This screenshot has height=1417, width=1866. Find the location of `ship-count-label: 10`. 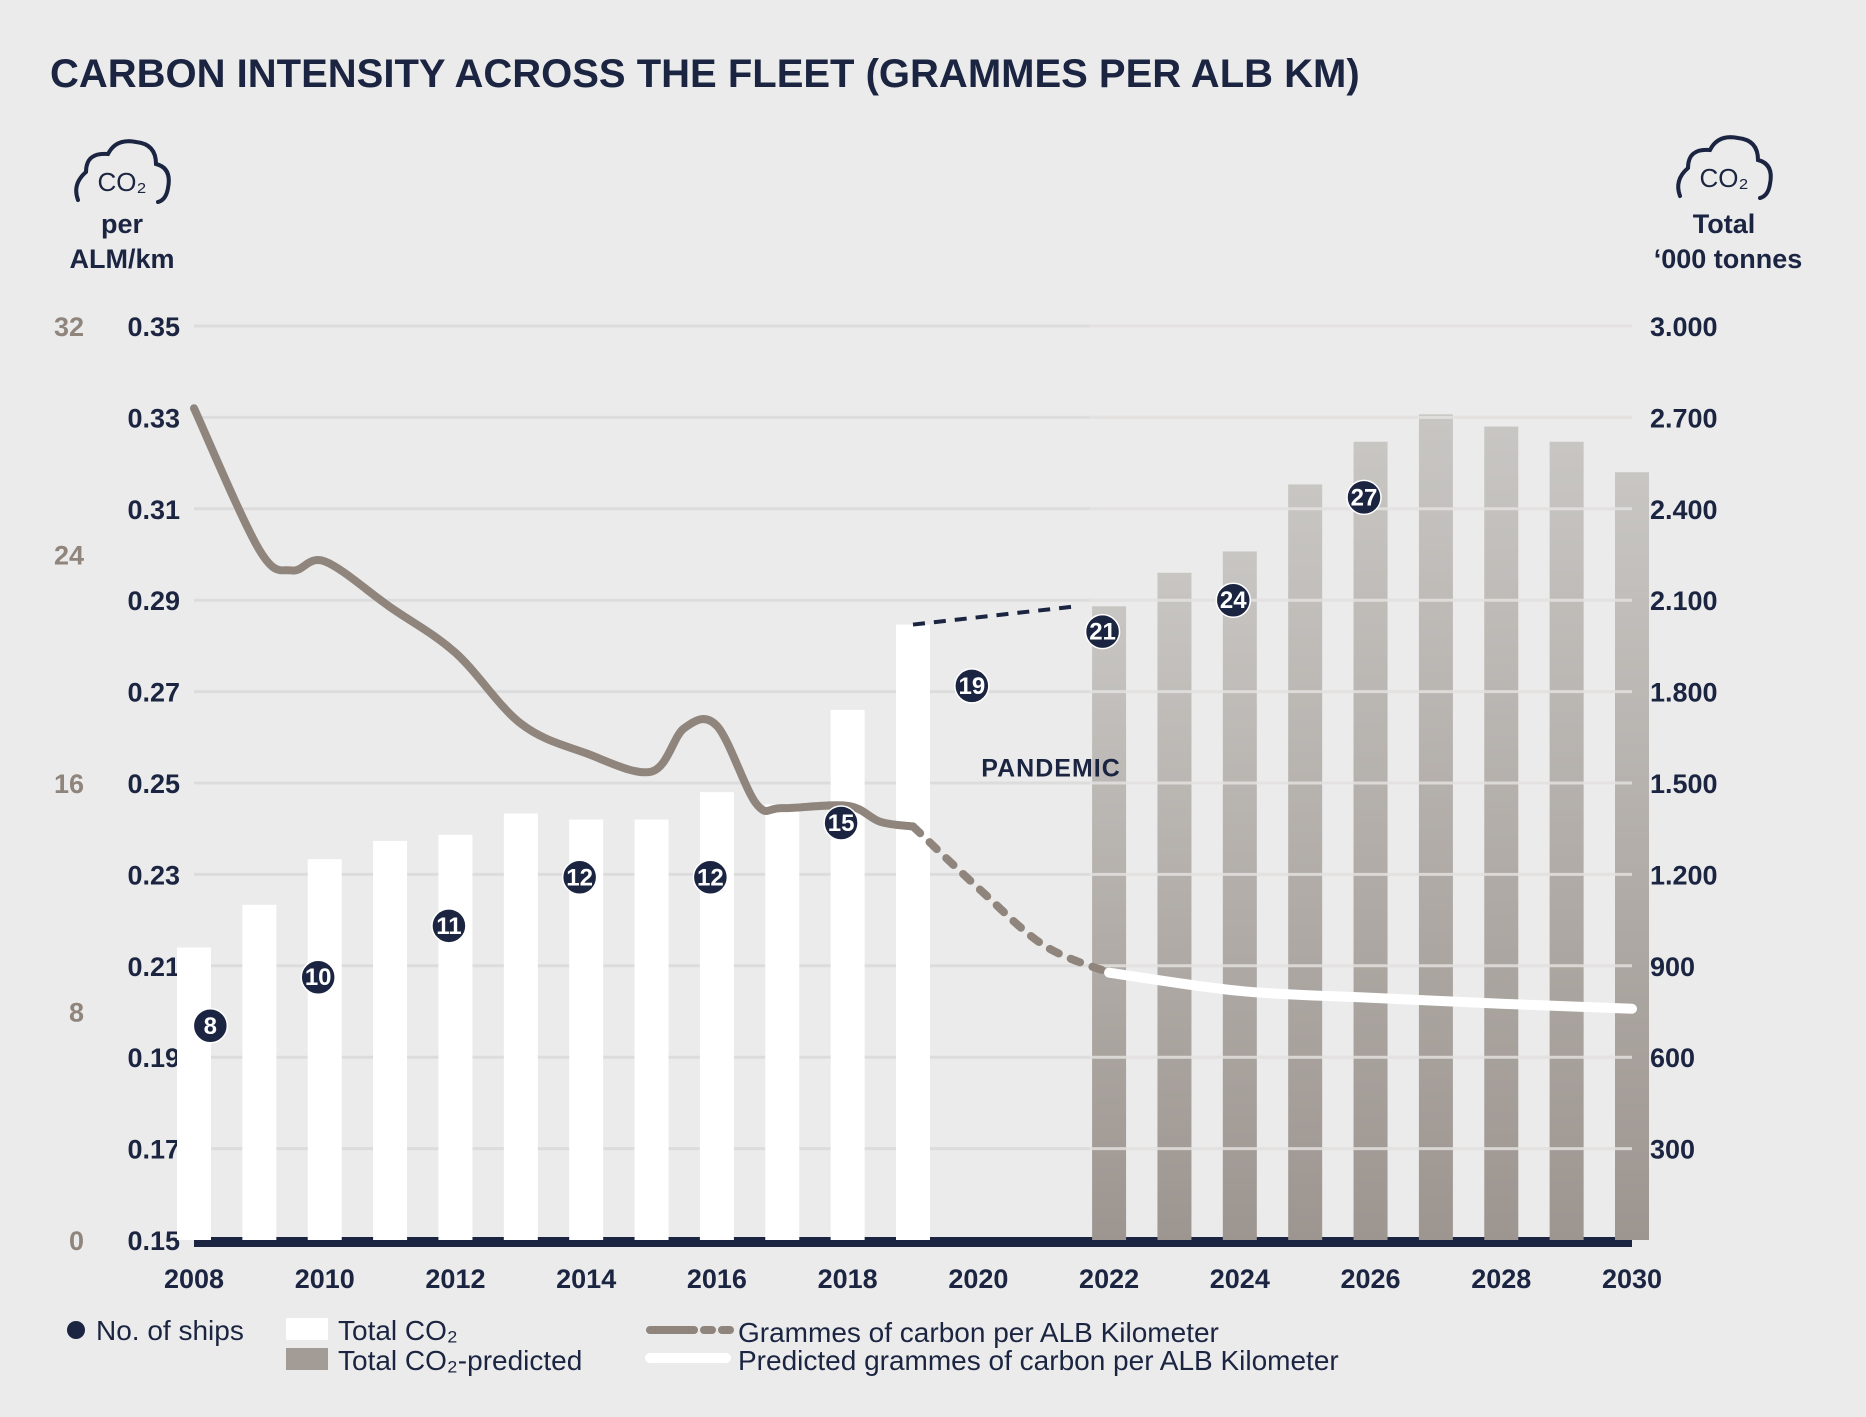

ship-count-label: 10 is located at coordinates (318, 977).